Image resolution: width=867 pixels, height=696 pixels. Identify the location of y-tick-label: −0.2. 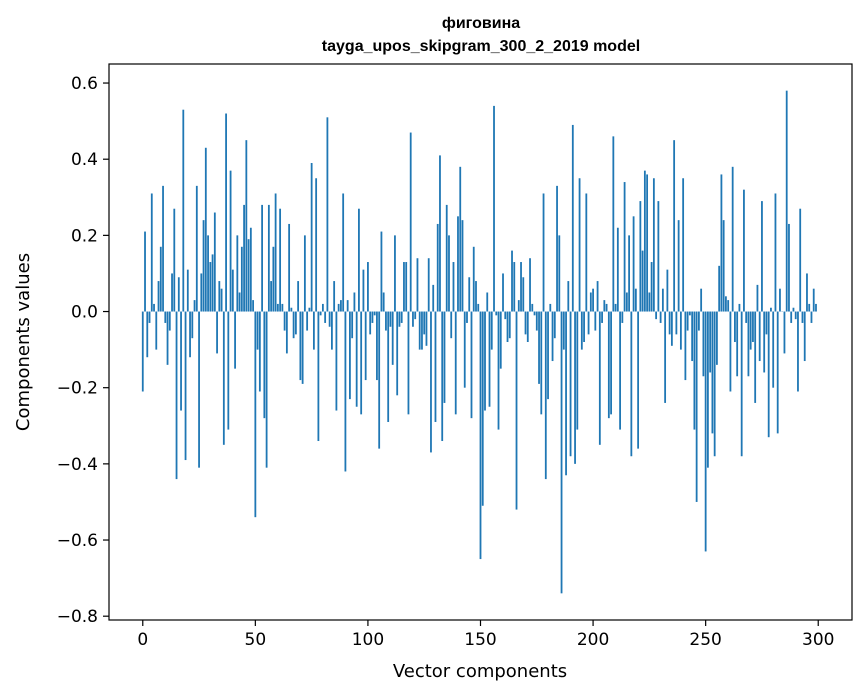
(77, 389).